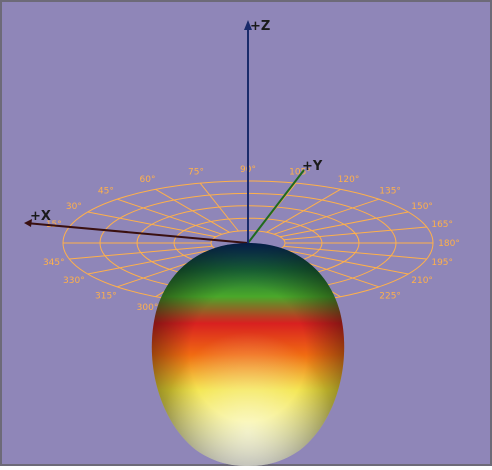  Describe the element at coordinates (390, 296) in the screenshot. I see `angle-label: 225°` at that location.